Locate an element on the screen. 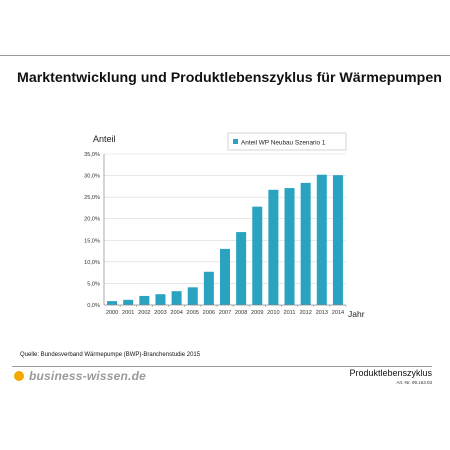 The height and width of the screenshot is (450, 450). brand-logo: business-wissen.de is located at coordinates (80, 376).